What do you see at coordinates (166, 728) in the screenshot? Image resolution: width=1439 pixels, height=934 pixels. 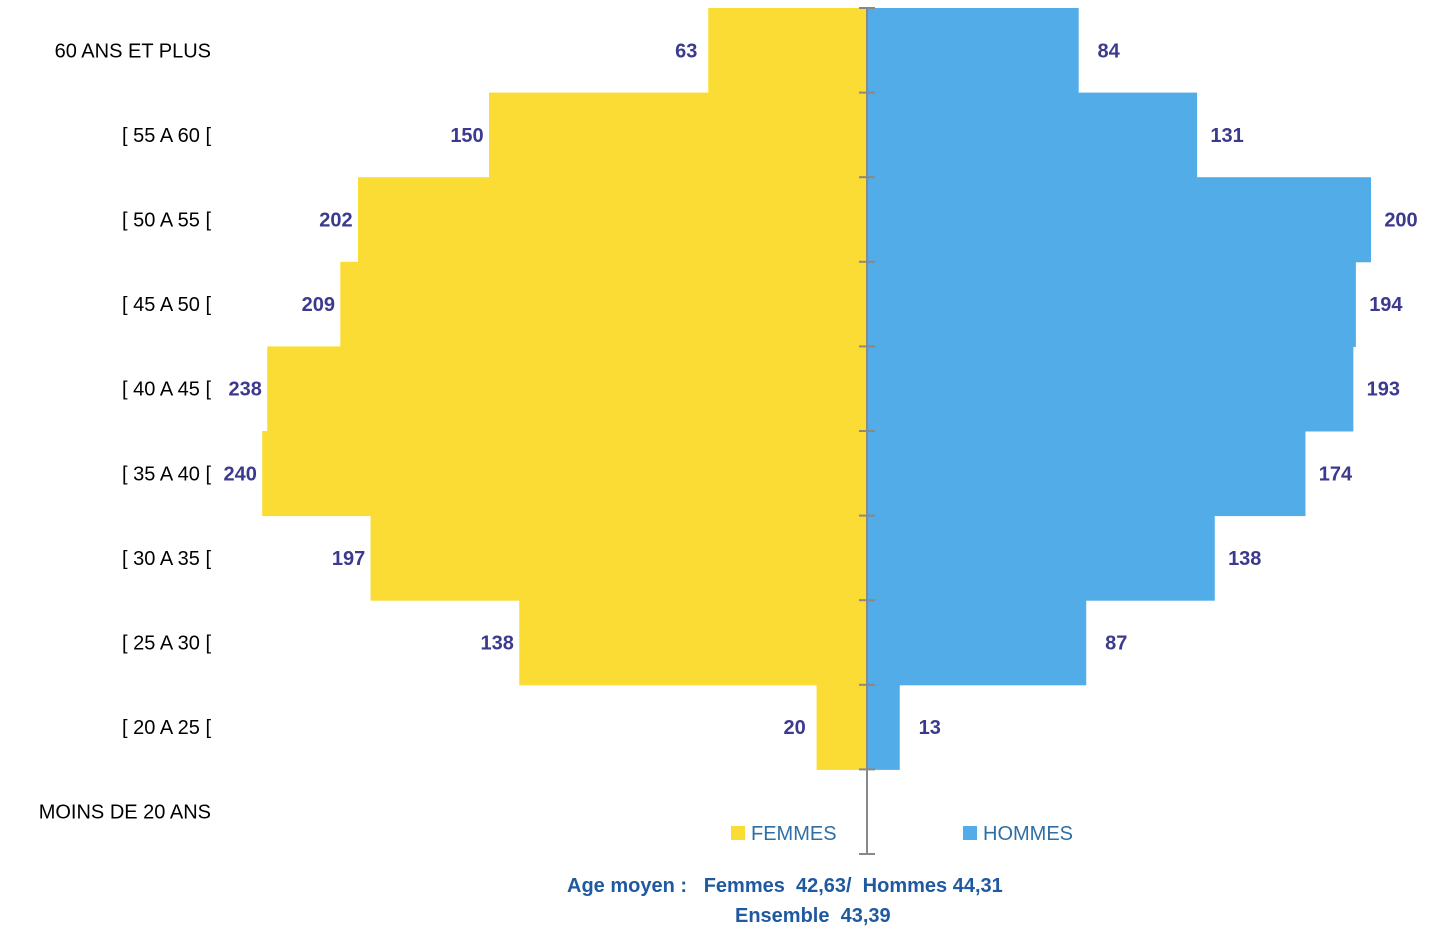 I see `category-label: [ 20 A 25 [` at bounding box center [166, 728].